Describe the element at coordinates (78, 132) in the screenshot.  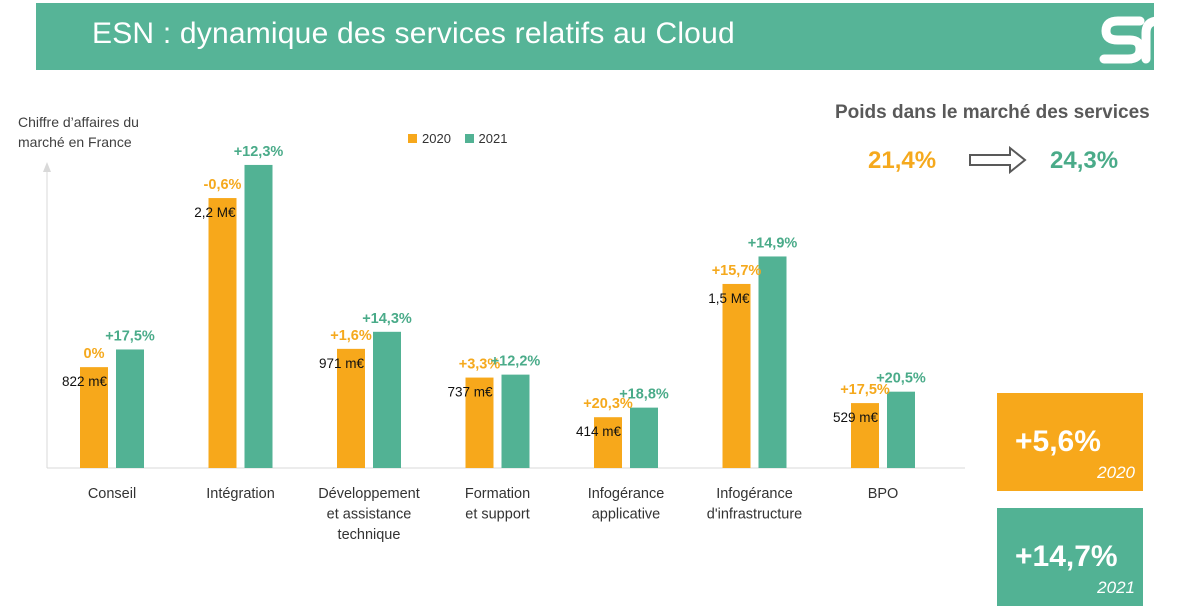
I see `y-axis-label: Chiffre d’affaires du marché en France` at that location.